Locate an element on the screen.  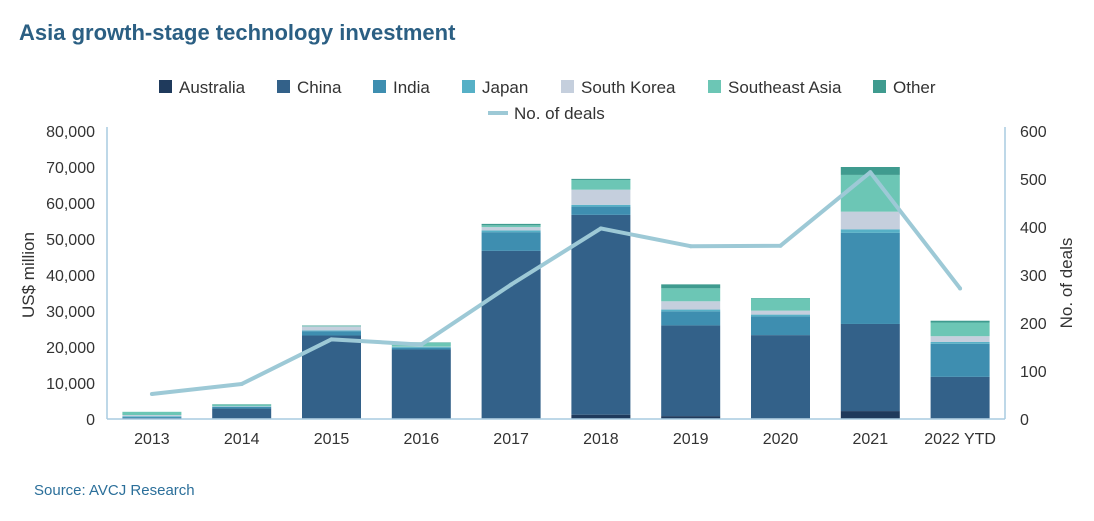
y2-tick-label: 100 is located at coordinates (1033, 372).